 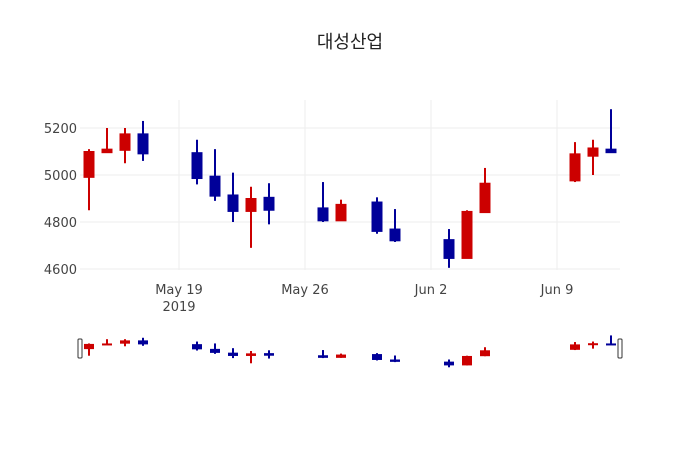 I want to click on range-slider-left-handle, so click(x=80, y=348).